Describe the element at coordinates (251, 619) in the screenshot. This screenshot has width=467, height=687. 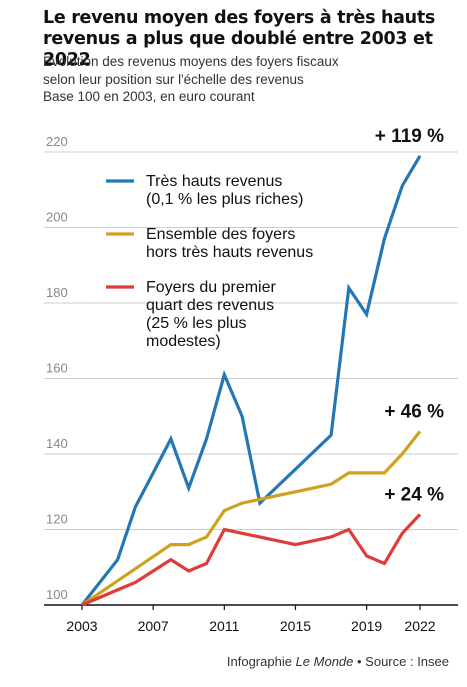
I see `x-axis-ticks: 2003 2007 2011 2015 2019 2022` at that location.